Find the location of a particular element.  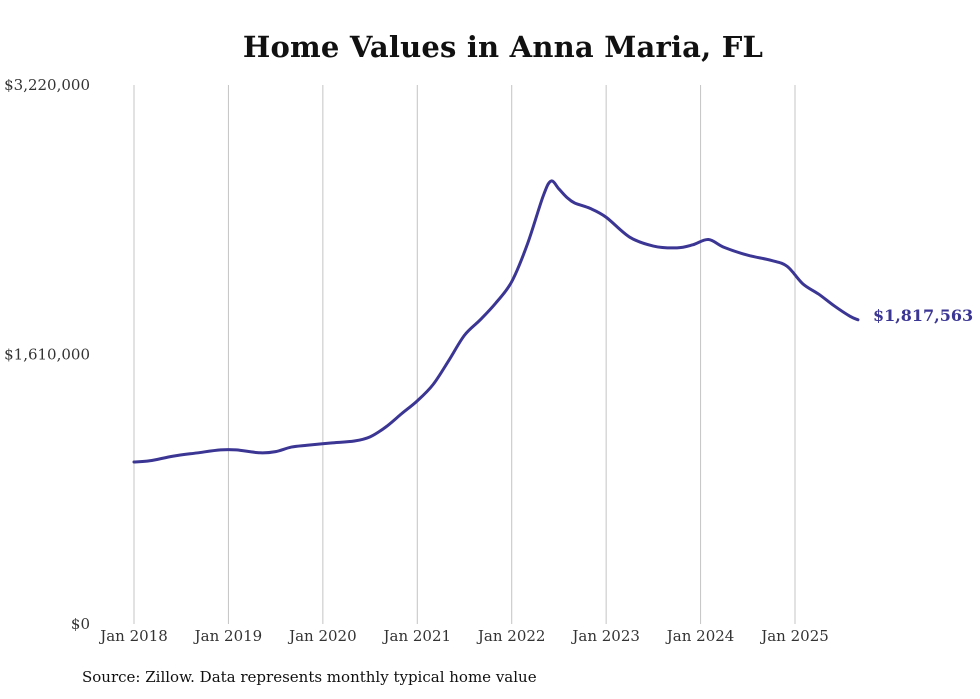

x-tick-label: Jan 2018 is located at coordinates (133, 636).